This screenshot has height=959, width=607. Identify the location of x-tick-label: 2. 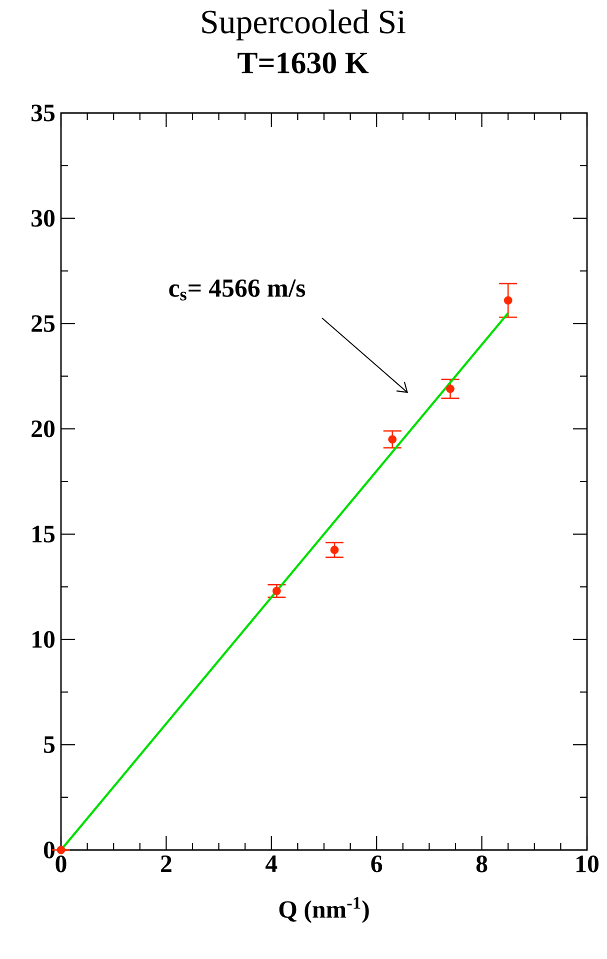
(166, 864).